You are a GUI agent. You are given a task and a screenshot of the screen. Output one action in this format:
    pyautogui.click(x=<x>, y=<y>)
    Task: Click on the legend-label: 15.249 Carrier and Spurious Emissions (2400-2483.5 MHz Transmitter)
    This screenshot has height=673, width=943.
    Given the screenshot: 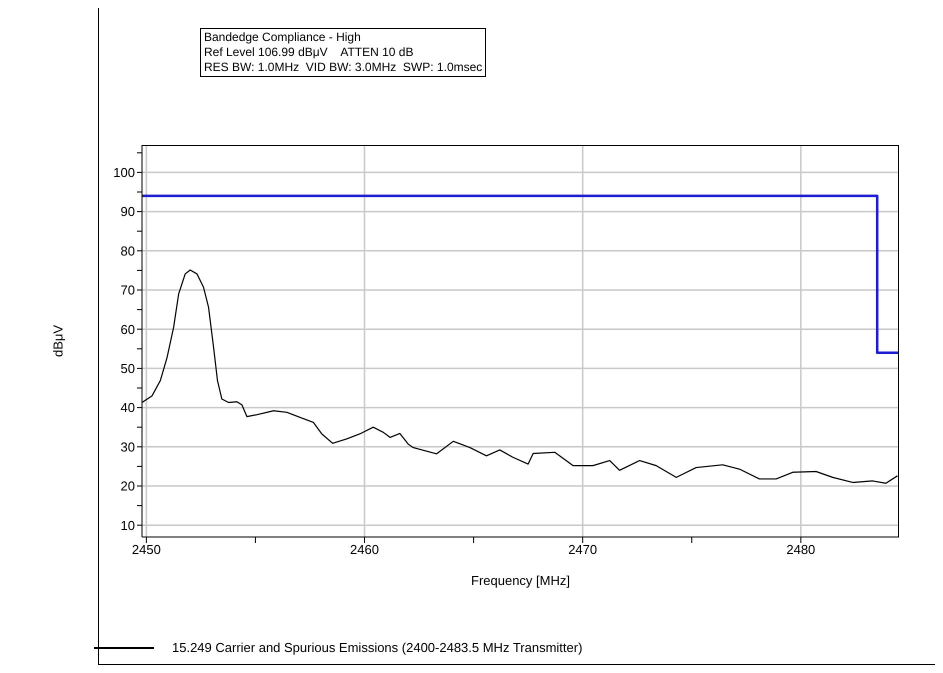 What is the action you would take?
    pyautogui.click(x=377, y=647)
    